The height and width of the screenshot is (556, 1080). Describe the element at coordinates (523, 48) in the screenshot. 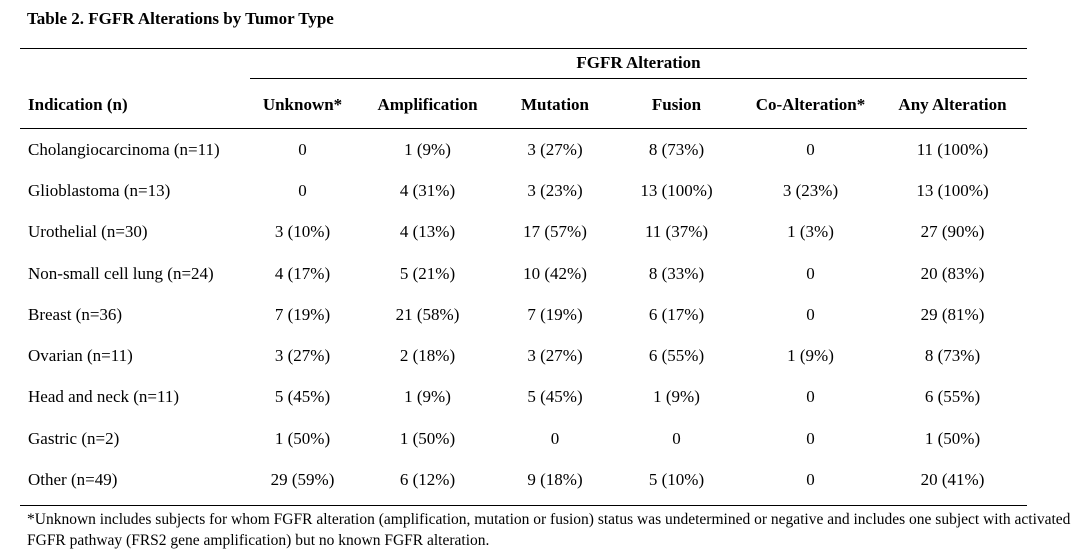

I see `top-rule` at that location.